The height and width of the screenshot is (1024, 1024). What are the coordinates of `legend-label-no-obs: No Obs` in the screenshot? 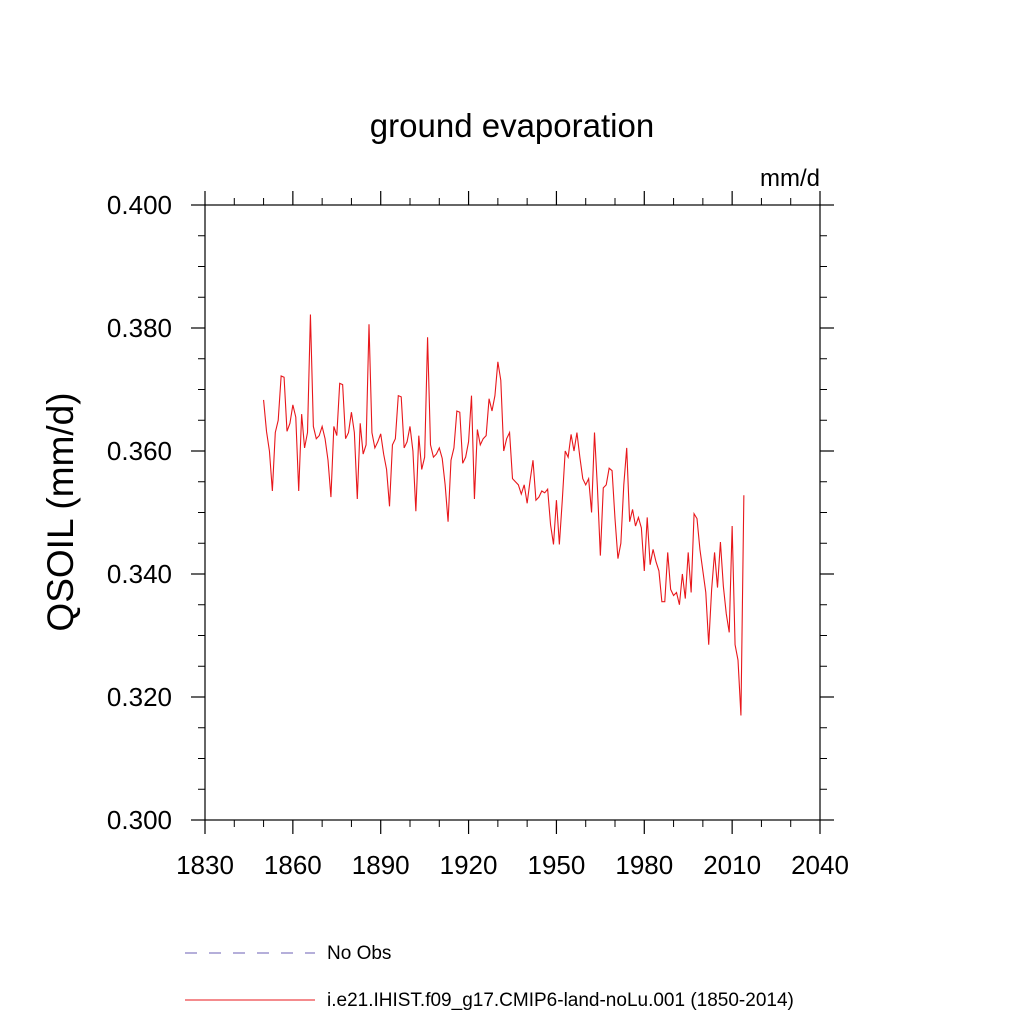 It's located at (359, 953).